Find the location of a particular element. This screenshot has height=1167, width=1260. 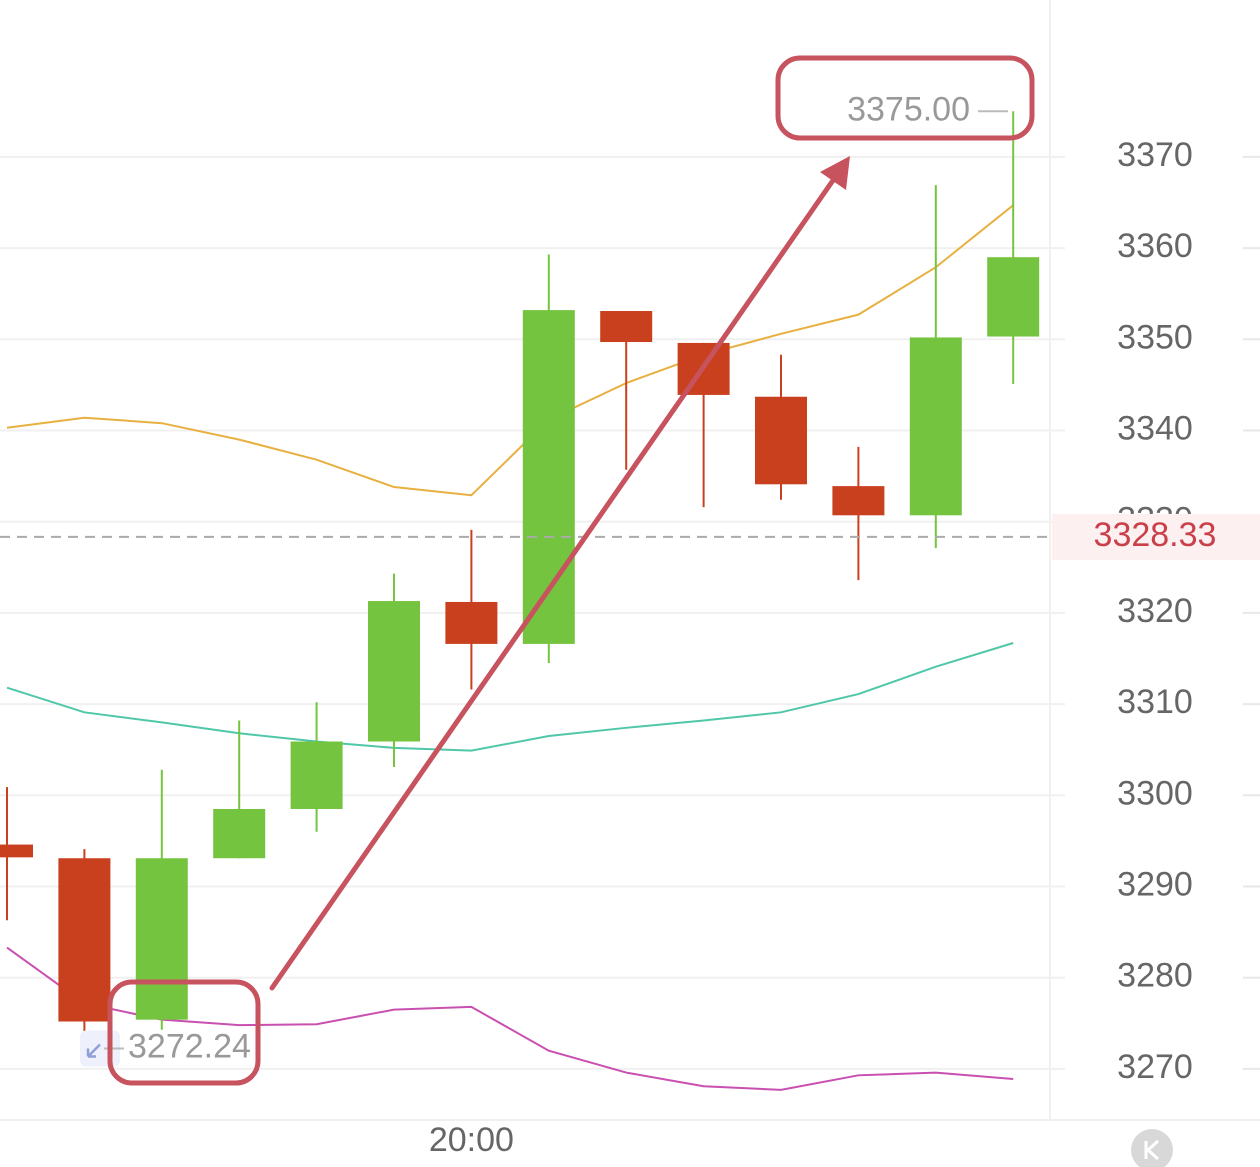

low-icon is located at coordinates (93, 1050).